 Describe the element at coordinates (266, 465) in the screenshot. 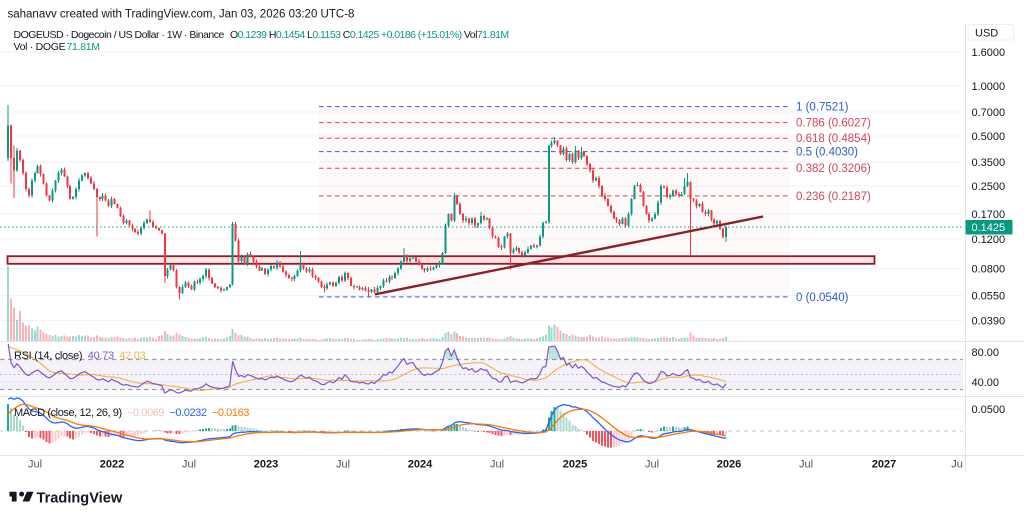

I see `svg-text: 2023` at that location.